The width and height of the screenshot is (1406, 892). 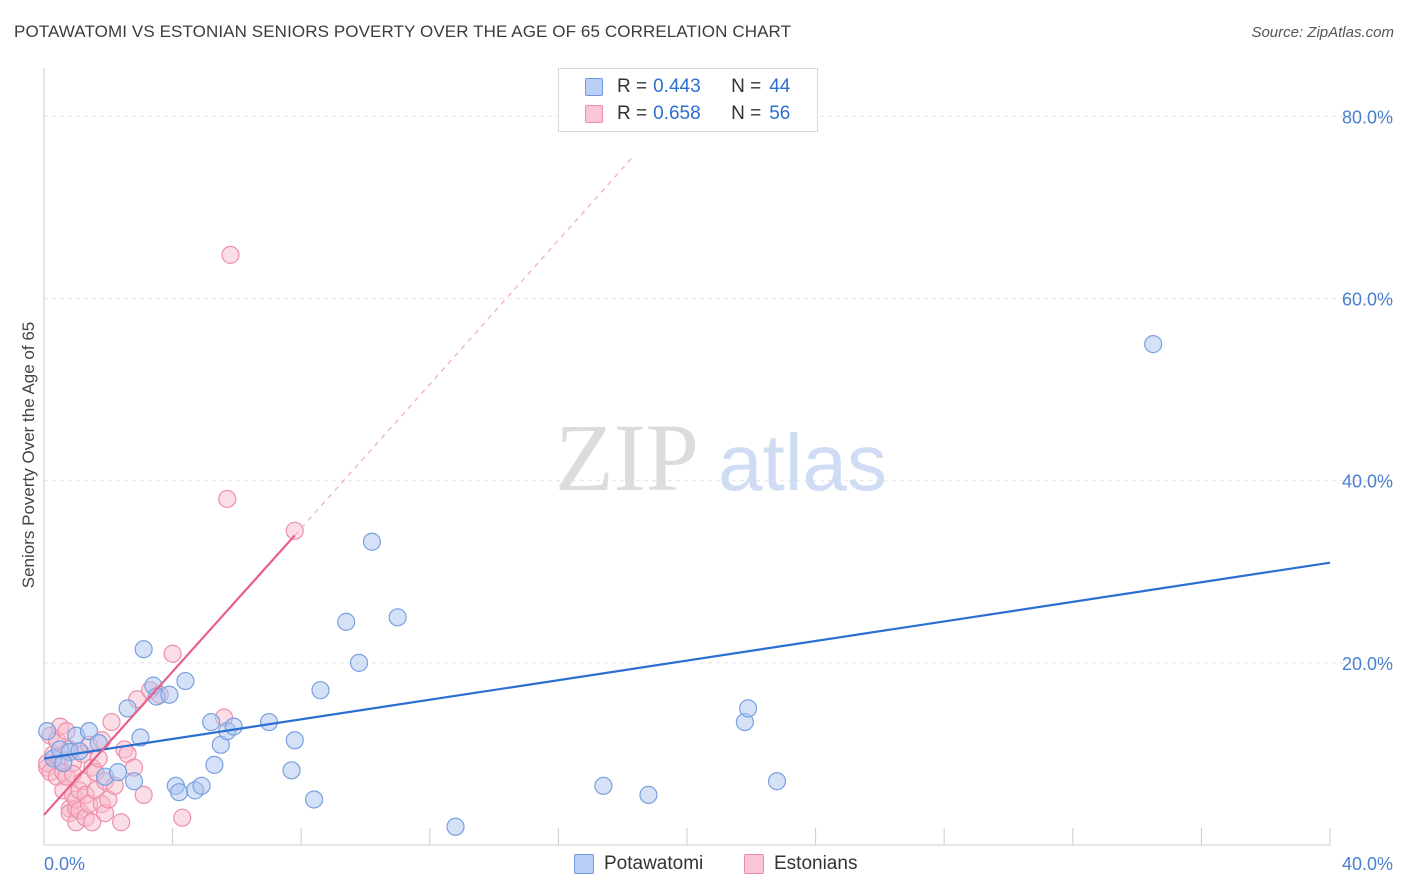 I want to click on bottom-legend-estonians: Estonians, so click(x=800, y=864).